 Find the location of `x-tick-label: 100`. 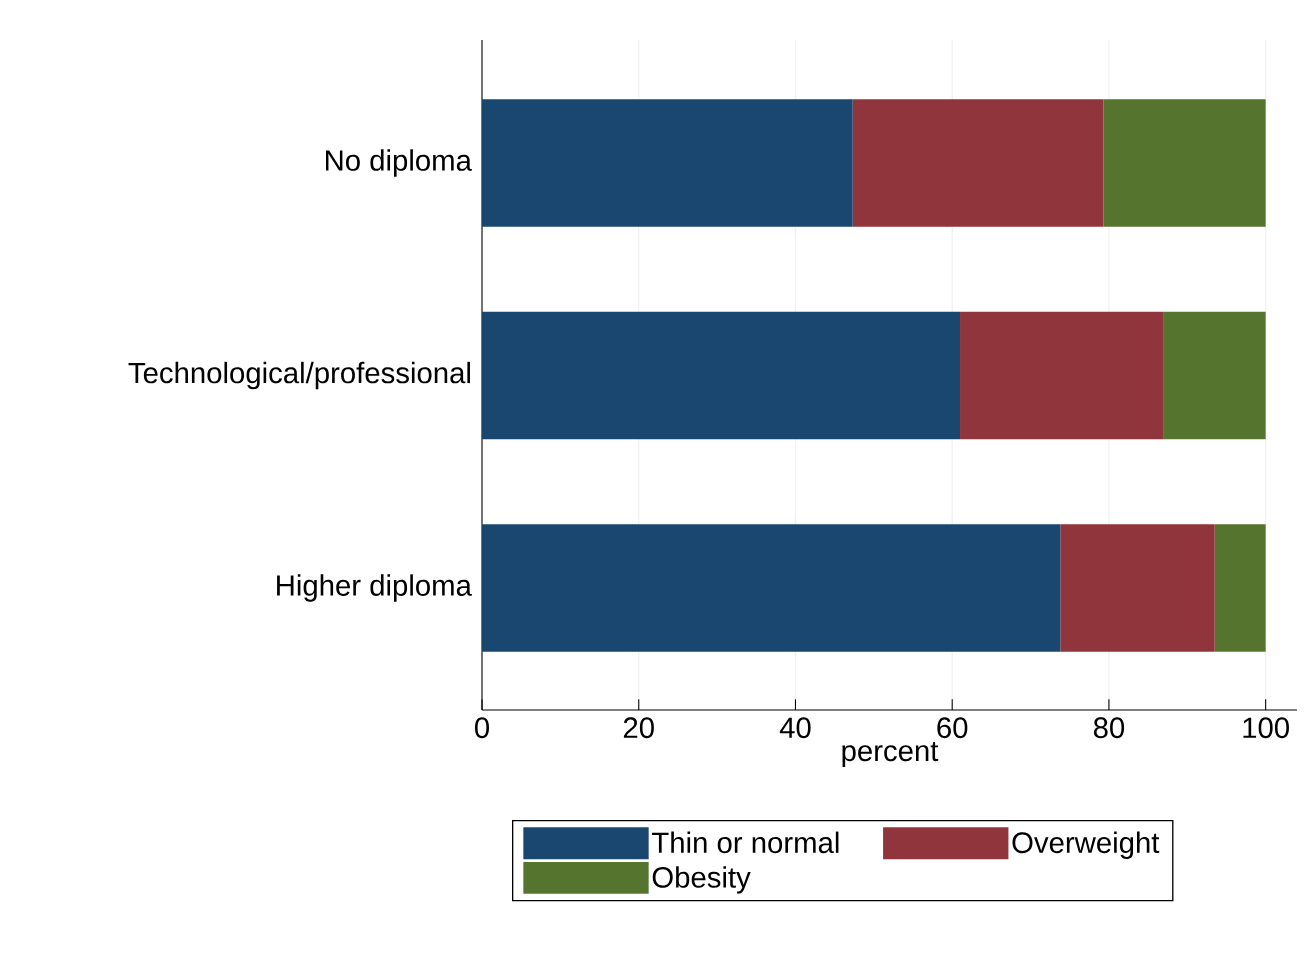

x-tick-label: 100 is located at coordinates (1266, 728).